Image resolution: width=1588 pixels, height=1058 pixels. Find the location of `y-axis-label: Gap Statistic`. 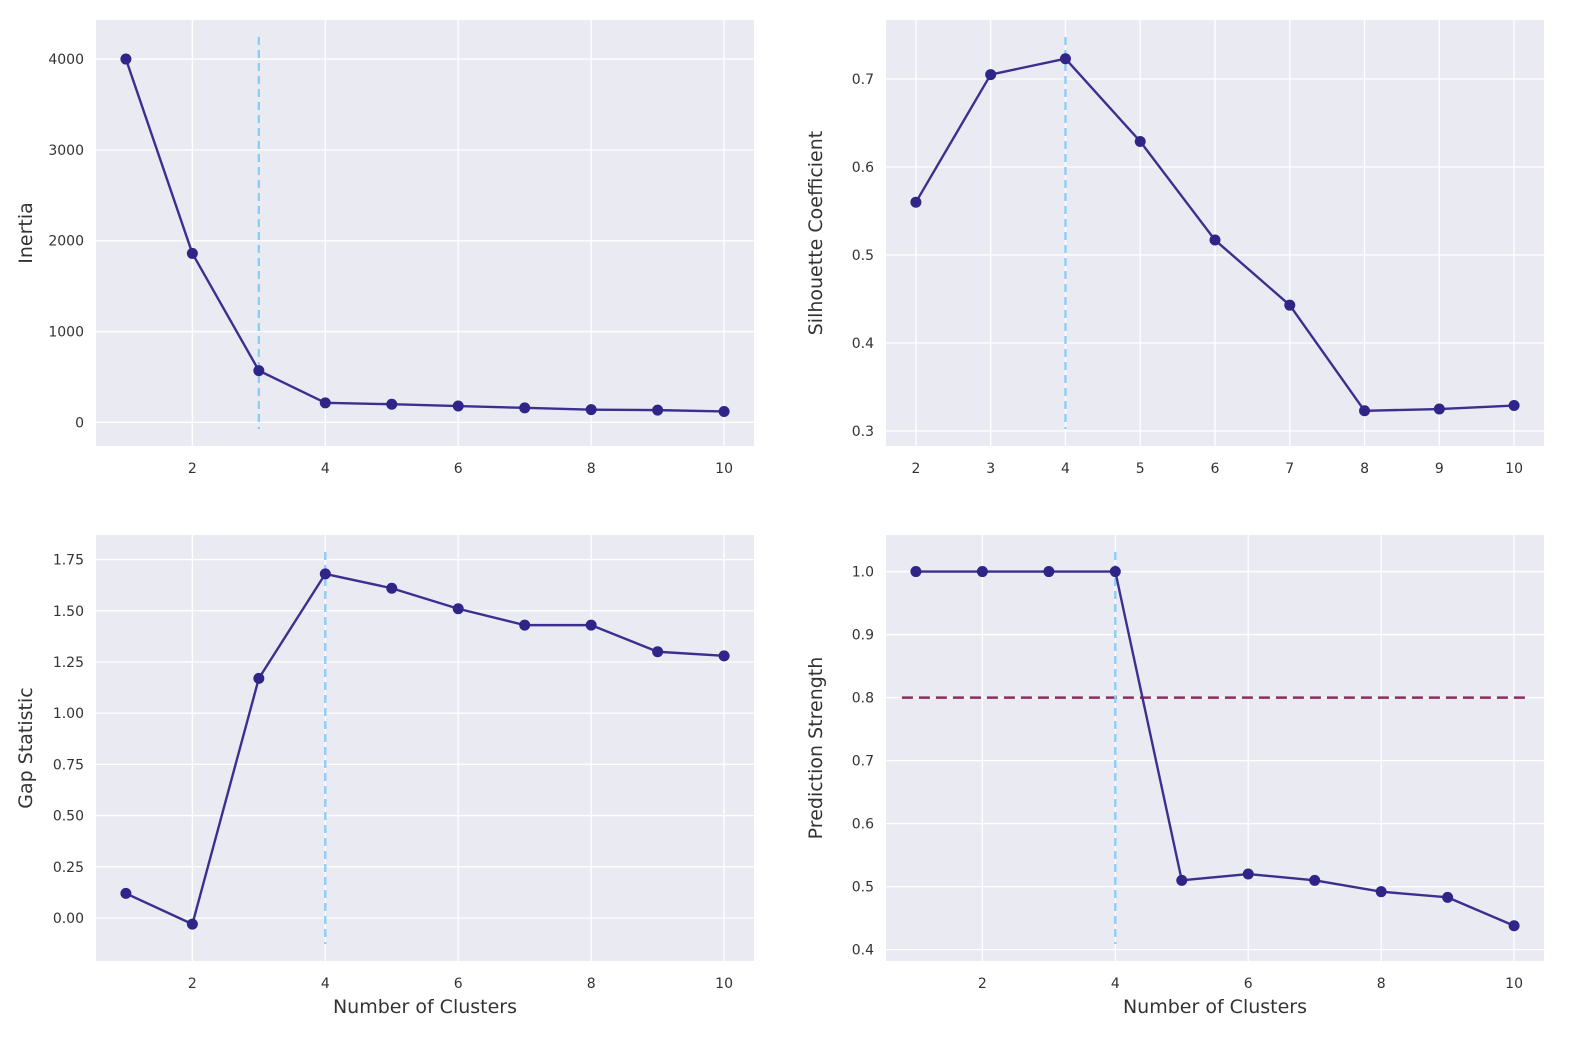

y-axis-label: Gap Statistic is located at coordinates (26, 747).